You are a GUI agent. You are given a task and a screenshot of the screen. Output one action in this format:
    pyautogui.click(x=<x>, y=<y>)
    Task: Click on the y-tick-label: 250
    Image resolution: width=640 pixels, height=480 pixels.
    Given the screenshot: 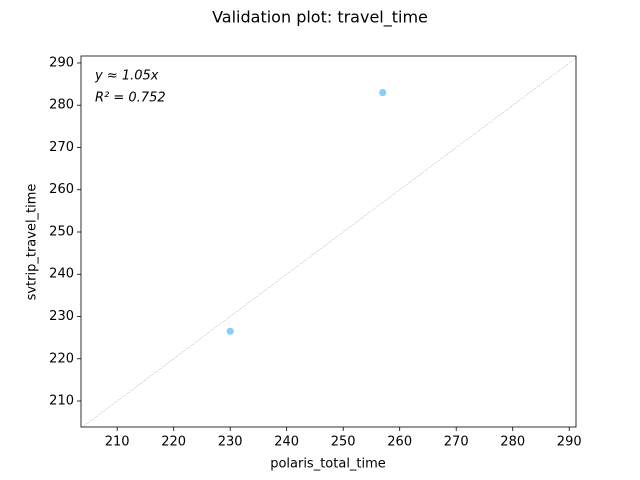 What is the action you would take?
    pyautogui.click(x=61, y=231)
    